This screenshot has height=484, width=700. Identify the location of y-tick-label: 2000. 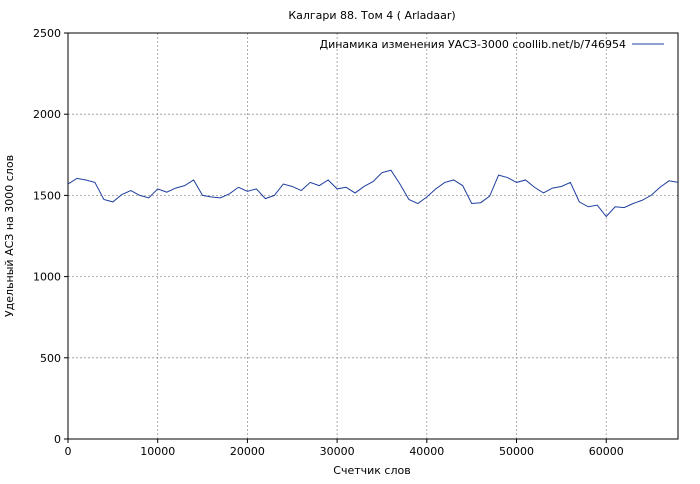
(47, 114).